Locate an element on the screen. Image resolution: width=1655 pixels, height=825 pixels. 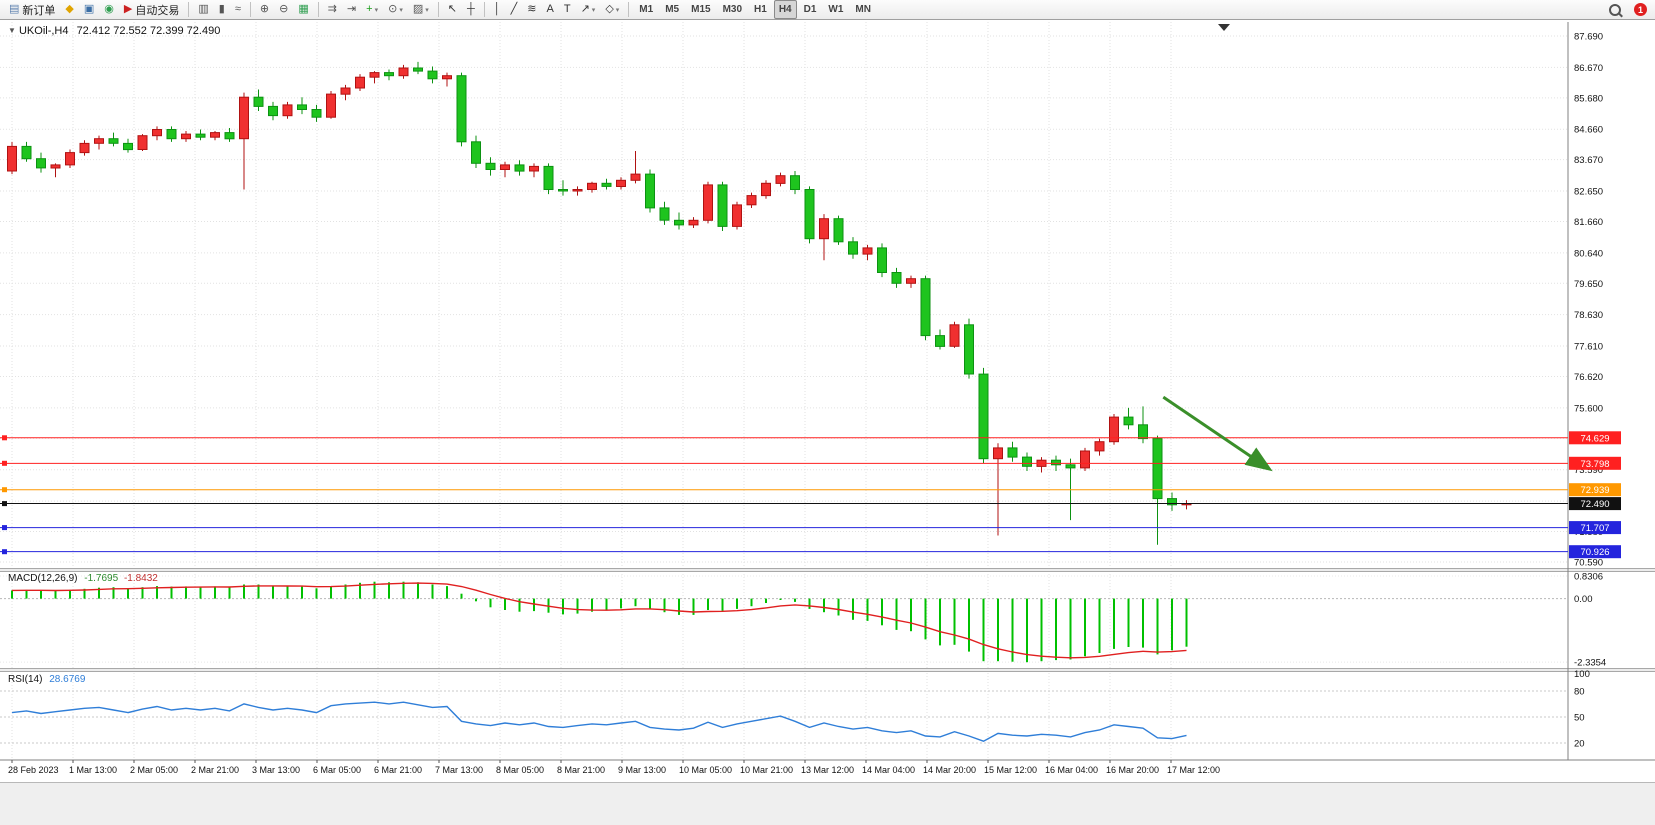
svg-text: 84.660 is located at coordinates (1588, 130).